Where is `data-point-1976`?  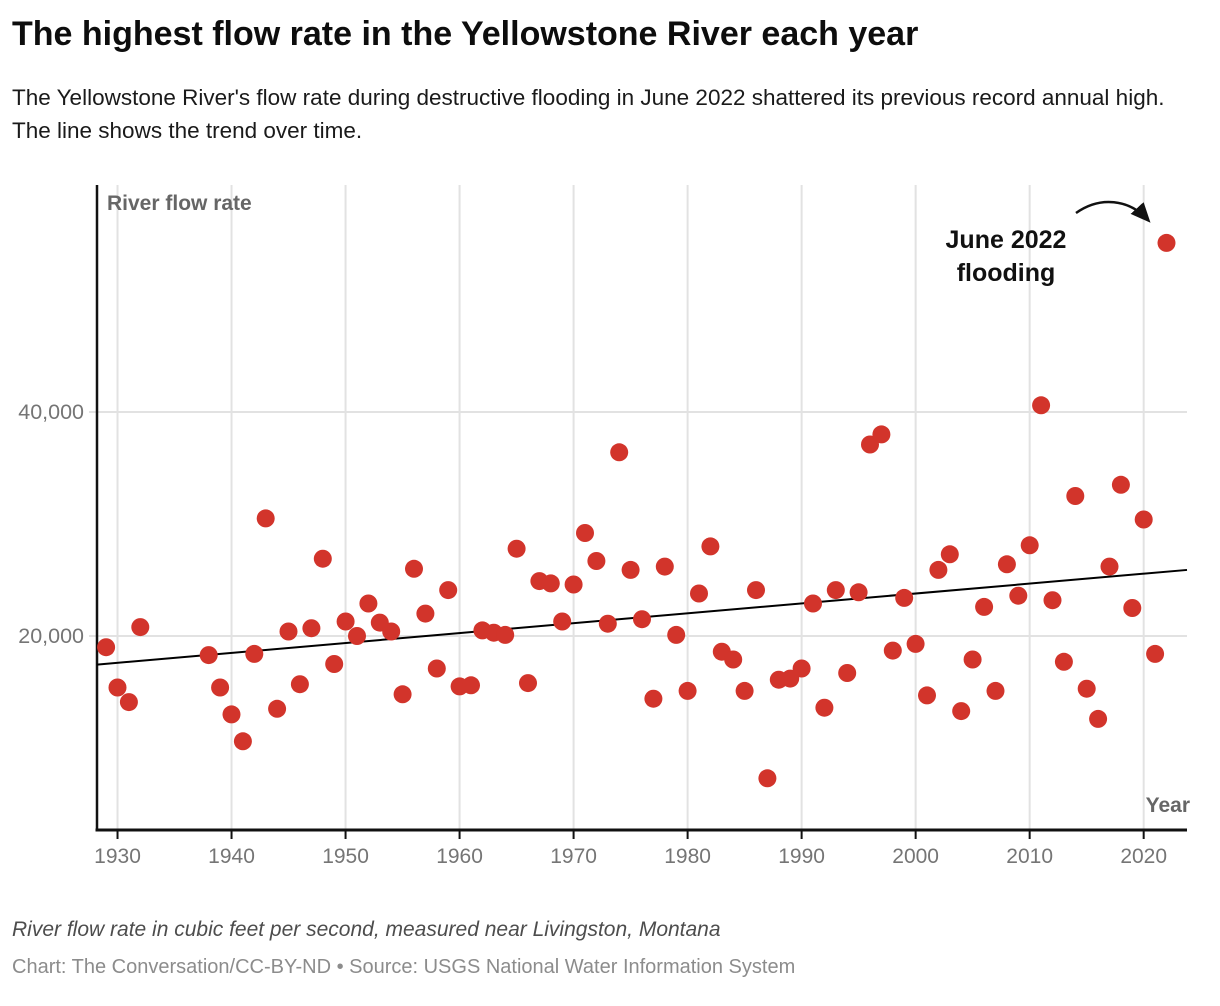
data-point-1976 is located at coordinates (642, 619).